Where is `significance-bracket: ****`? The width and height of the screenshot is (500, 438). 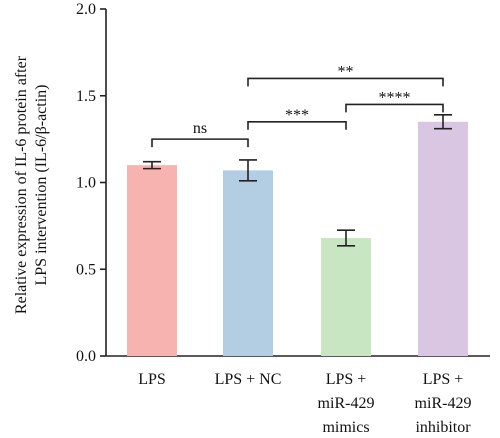
significance-bracket: **** is located at coordinates (394, 101).